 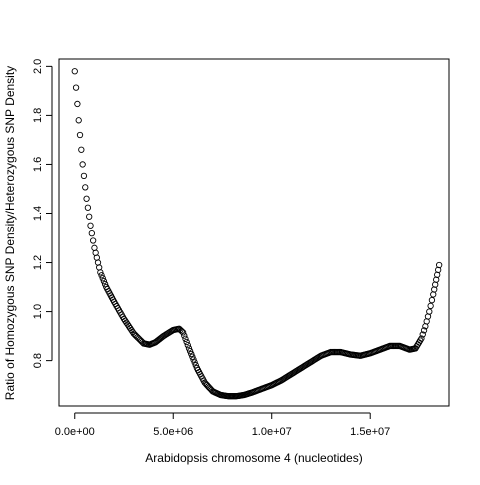 I want to click on x-tick-label: 5.0e+06, so click(x=173, y=432).